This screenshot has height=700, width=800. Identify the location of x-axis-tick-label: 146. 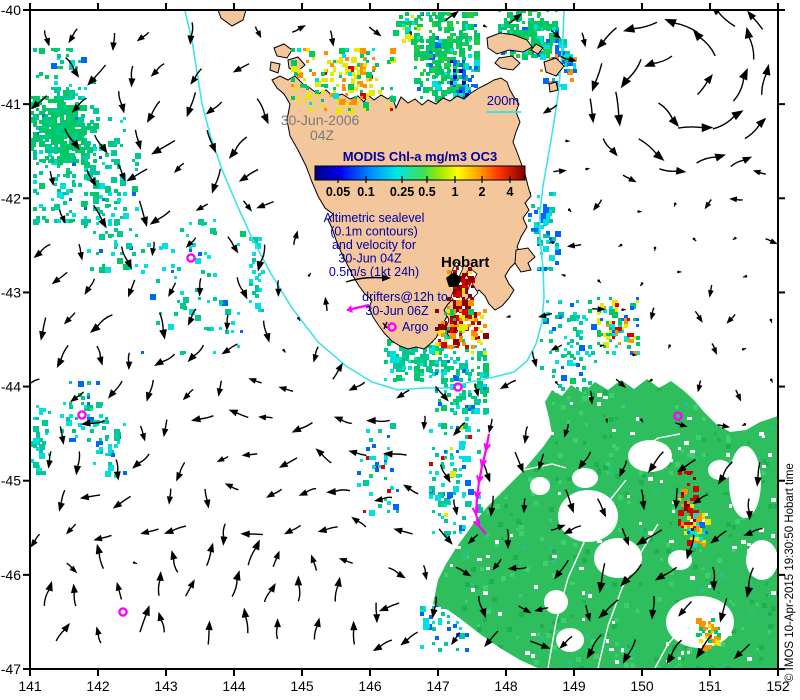
(370, 686).